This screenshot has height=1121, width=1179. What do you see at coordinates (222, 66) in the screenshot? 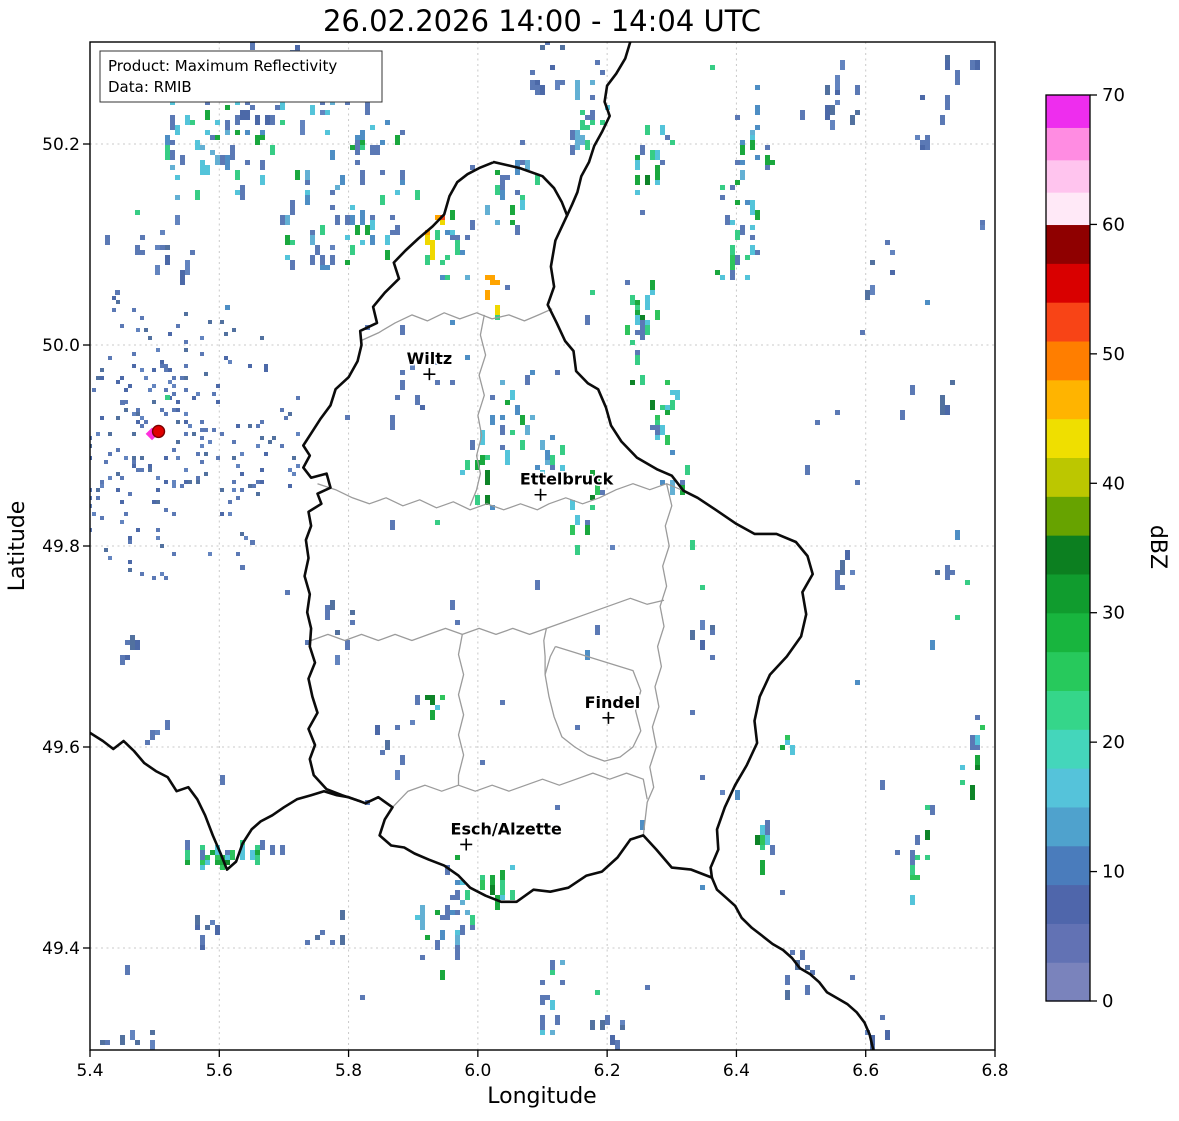
I see `info-product-line: Product: Maximum Reflectivity` at bounding box center [222, 66].